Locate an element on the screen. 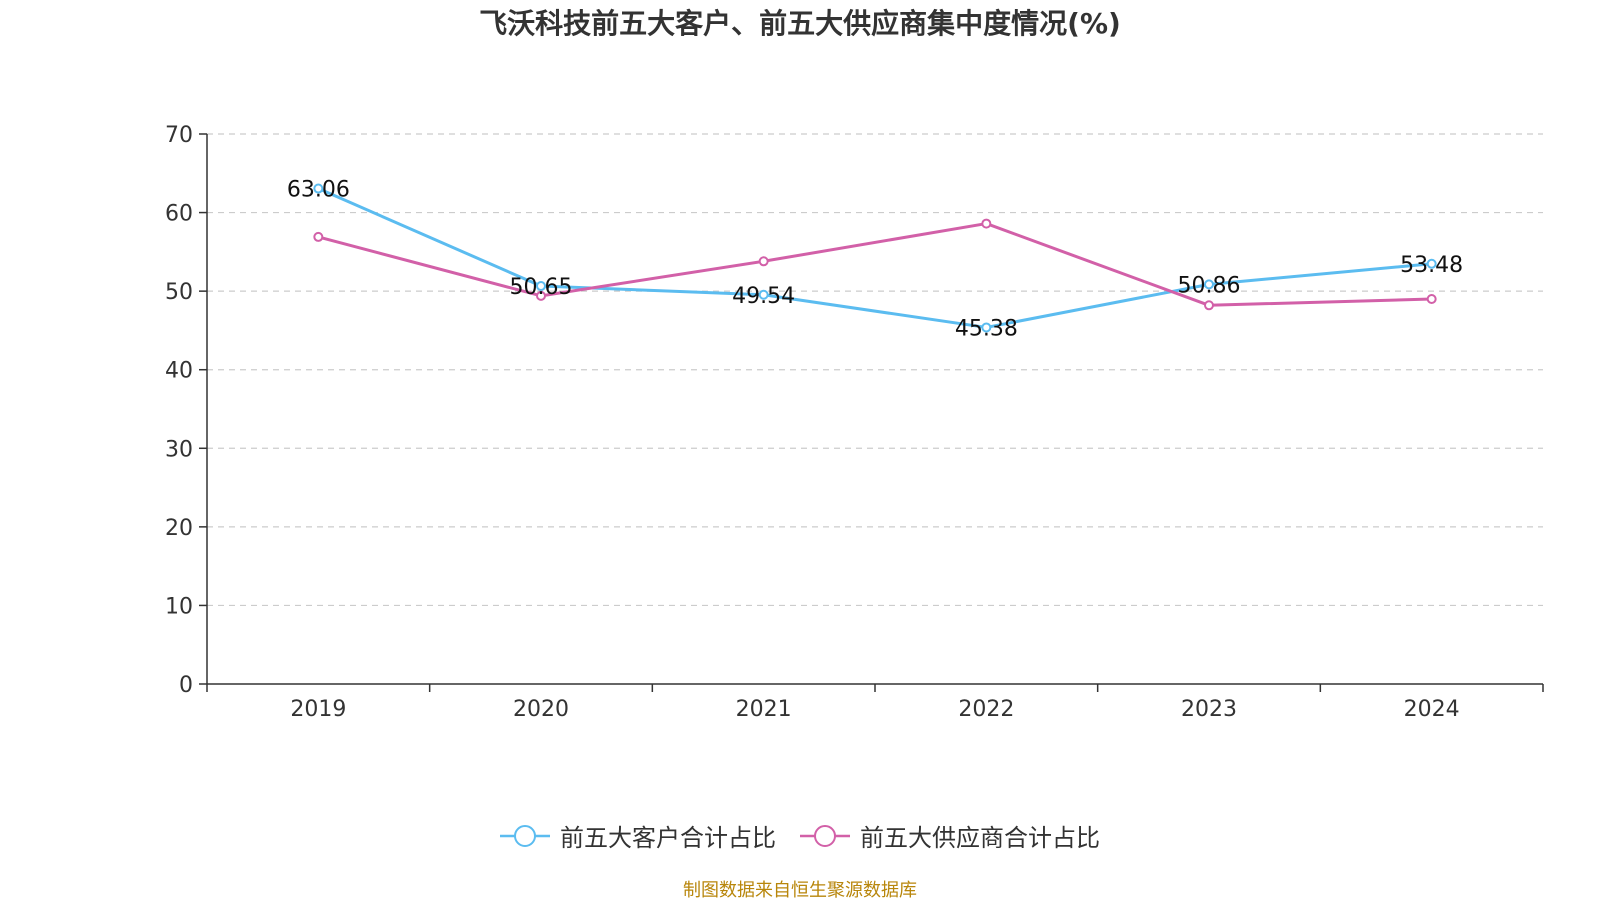 This screenshot has height=902, width=1600. x-tick-label: 2023 is located at coordinates (1209, 709).